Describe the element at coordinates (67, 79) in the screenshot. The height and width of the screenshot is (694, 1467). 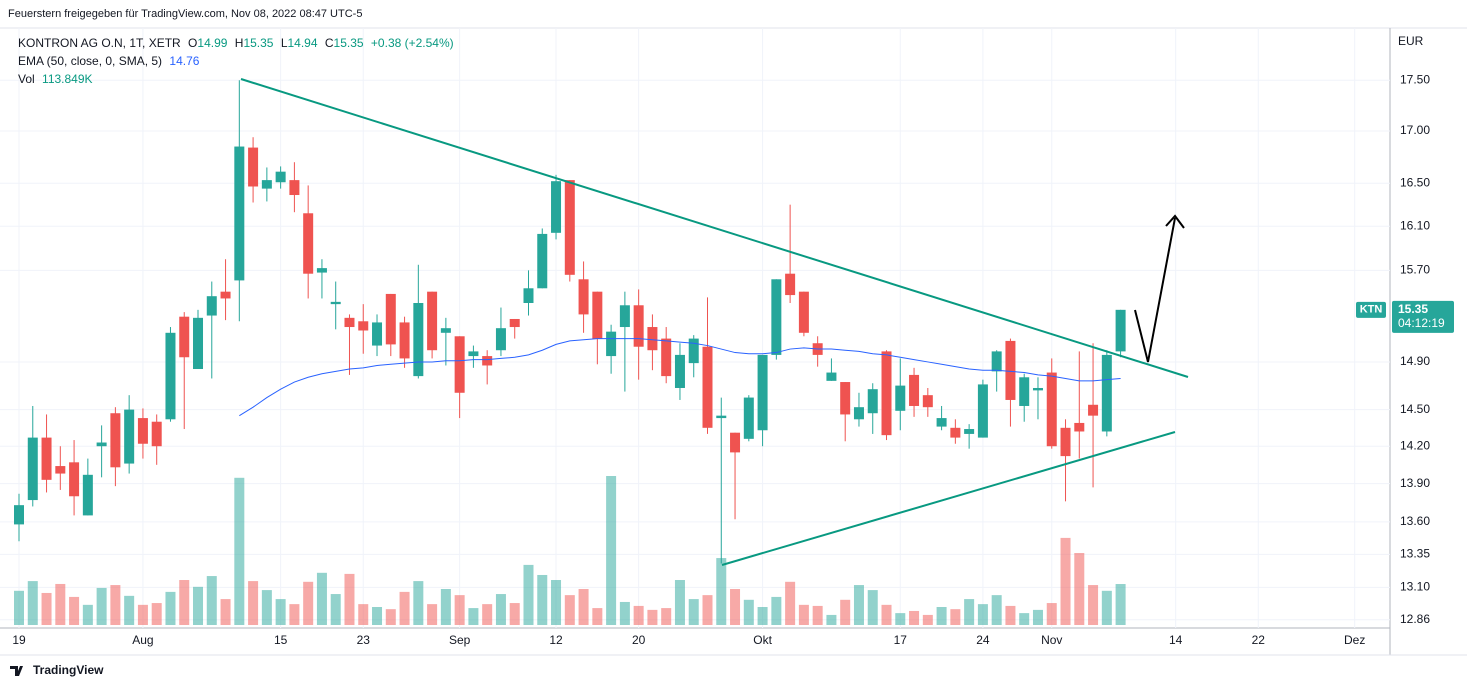
I see `vol-value: 113.849K` at that location.